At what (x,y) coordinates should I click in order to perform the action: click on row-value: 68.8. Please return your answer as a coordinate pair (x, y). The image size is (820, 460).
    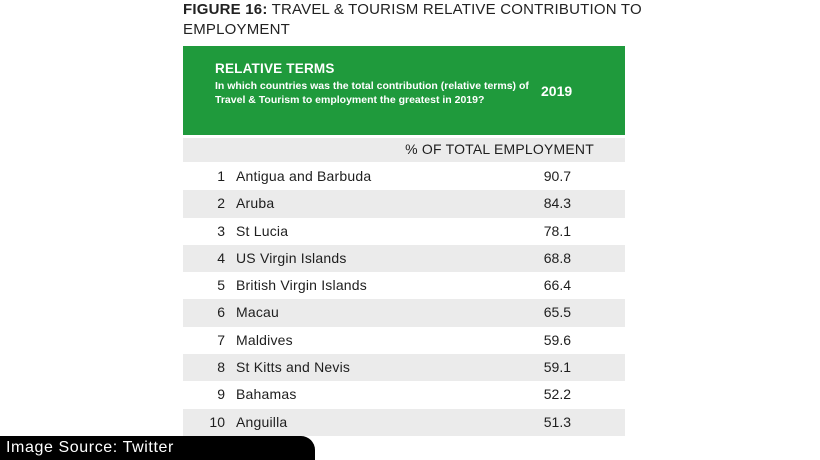
    Looking at the image, I should click on (557, 257).